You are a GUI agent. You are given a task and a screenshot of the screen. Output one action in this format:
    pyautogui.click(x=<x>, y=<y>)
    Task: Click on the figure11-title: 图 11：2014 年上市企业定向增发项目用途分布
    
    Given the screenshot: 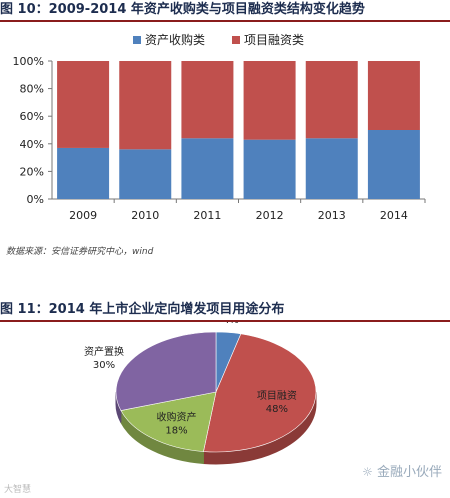 What is the action you would take?
    pyautogui.click(x=225, y=311)
    